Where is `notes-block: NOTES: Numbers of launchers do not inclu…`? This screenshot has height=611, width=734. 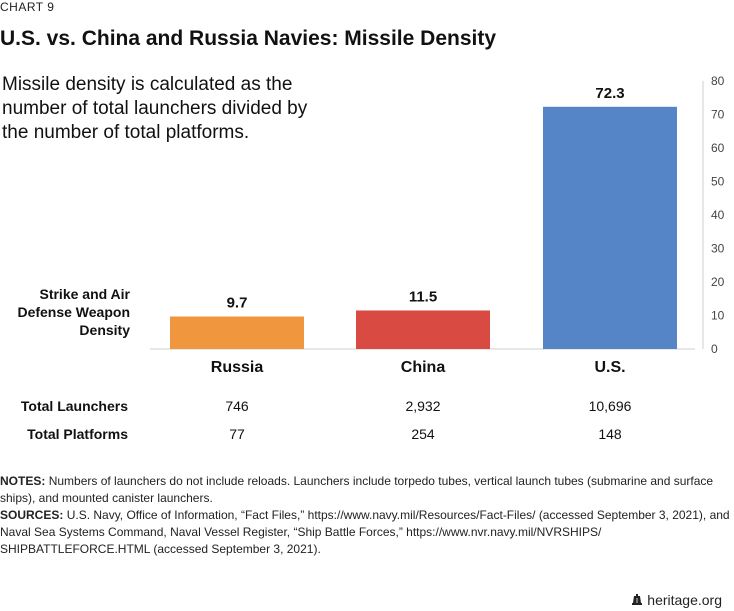 notes-block: NOTES: Numbers of launchers do not inclu… is located at coordinates (365, 515).